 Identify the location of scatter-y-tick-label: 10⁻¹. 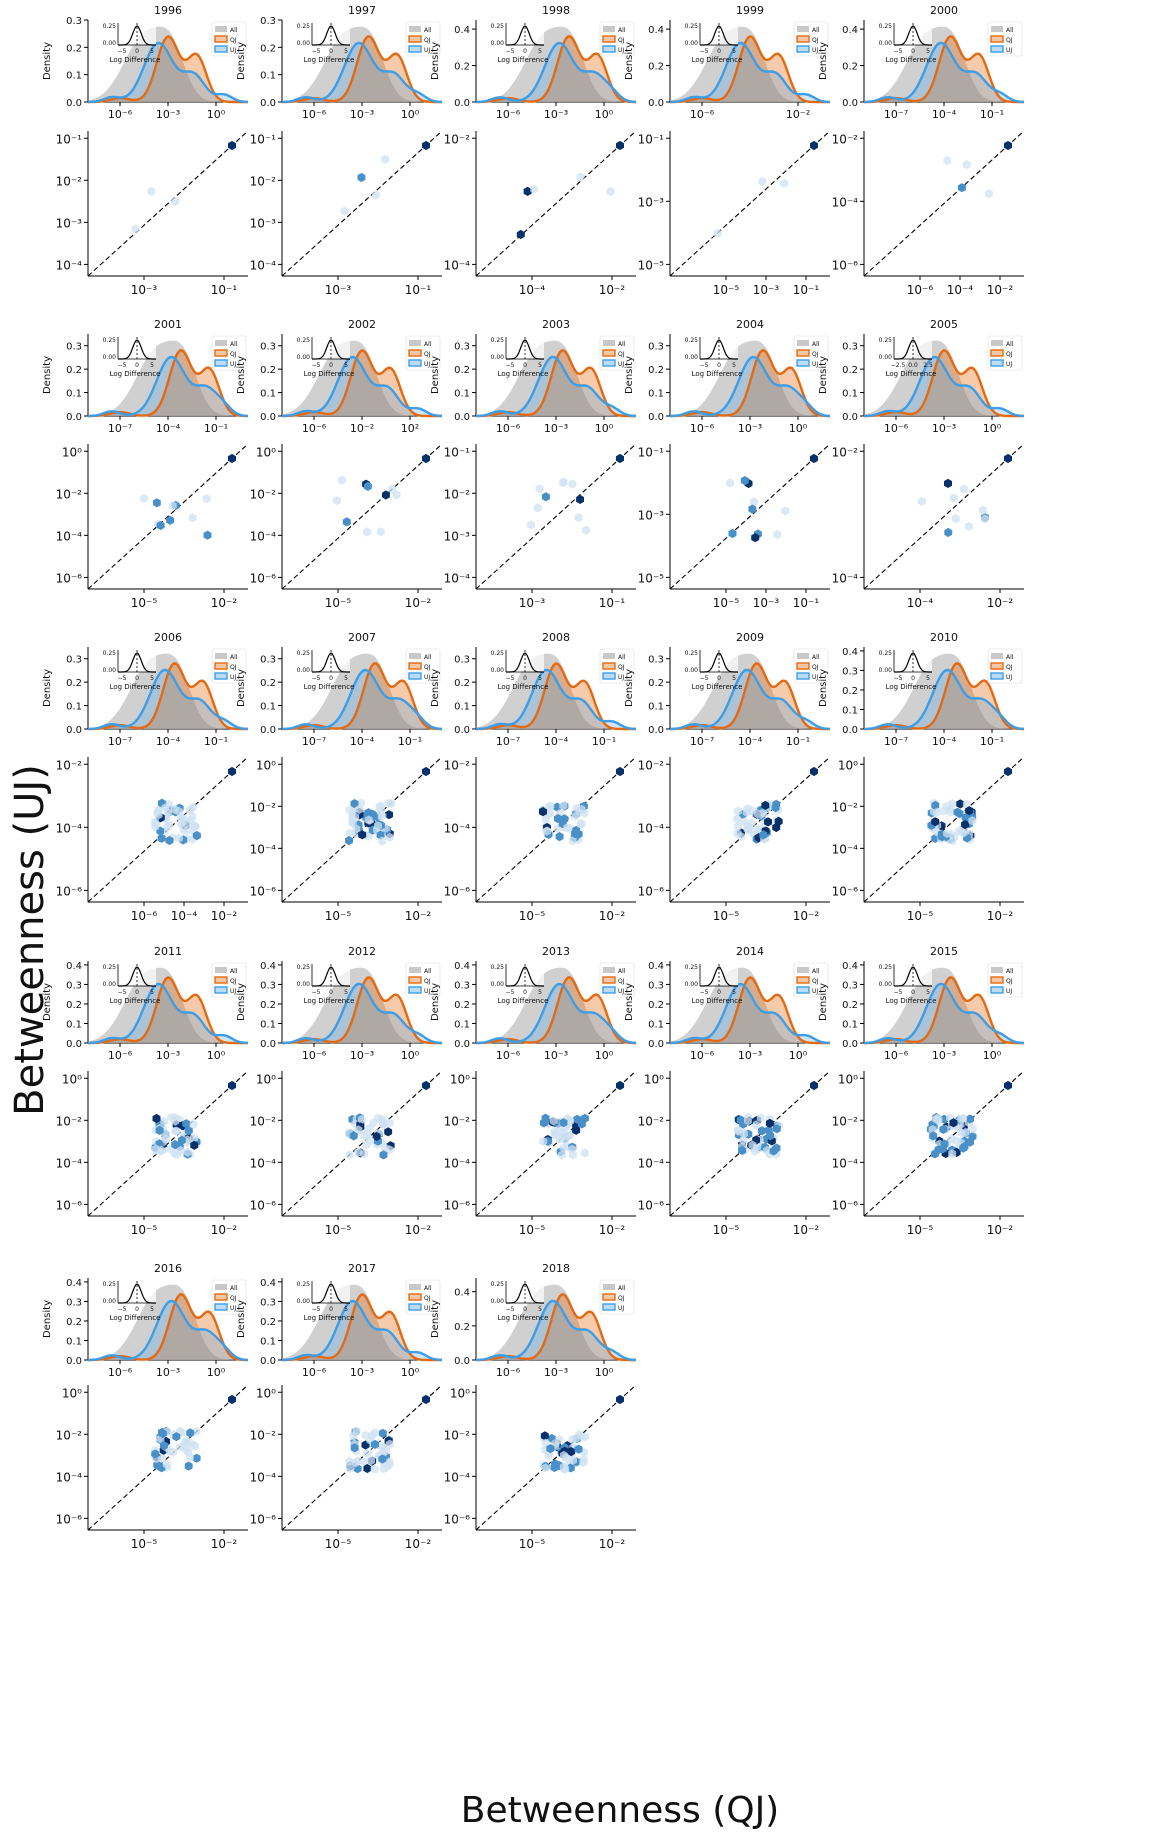
(651, 452).